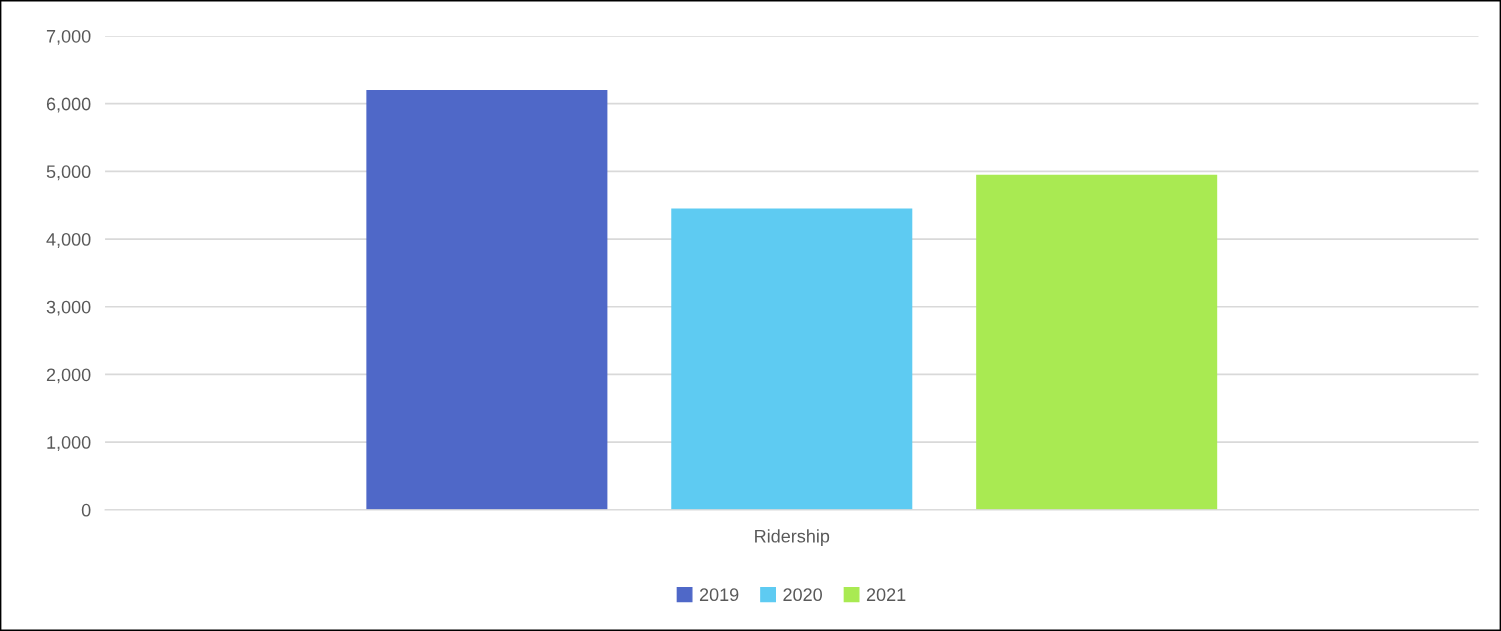 Image resolution: width=1501 pixels, height=631 pixels. I want to click on legend-label: 2020, so click(802, 595).